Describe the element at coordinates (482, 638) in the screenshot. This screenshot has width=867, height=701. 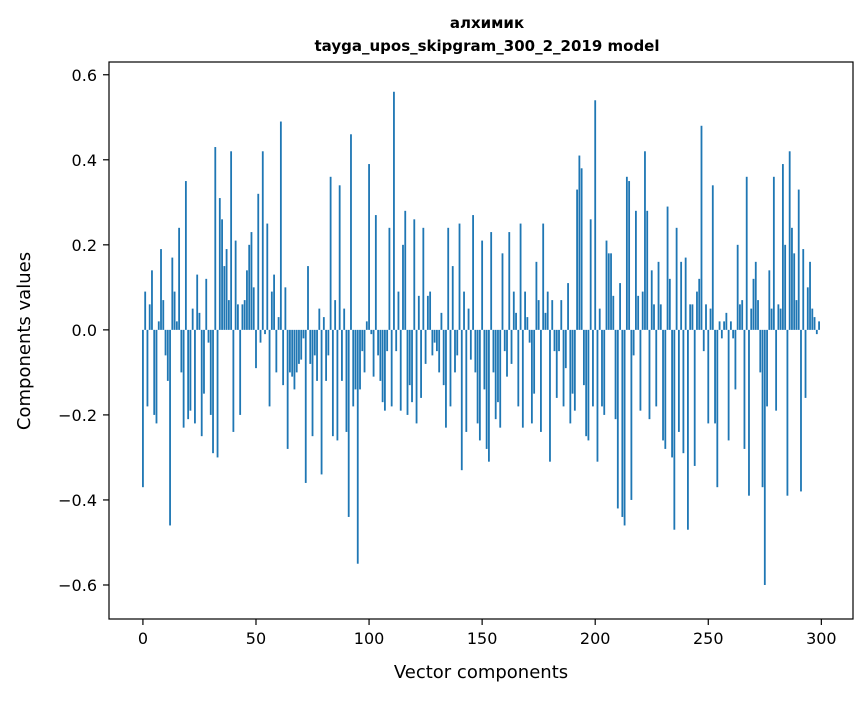
I see `x-tick-label-150: 150` at that location.